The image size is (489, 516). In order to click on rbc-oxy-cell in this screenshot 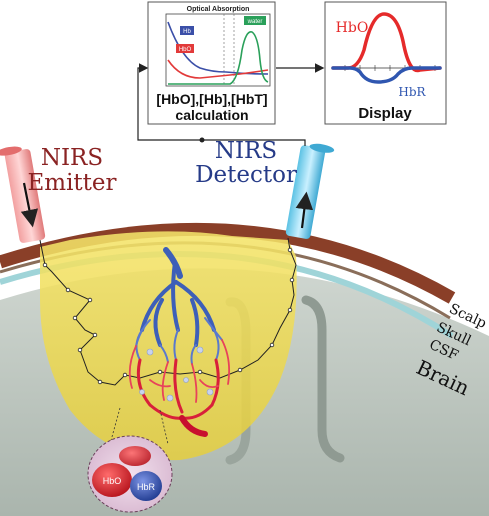, I will do `click(112, 480)`.